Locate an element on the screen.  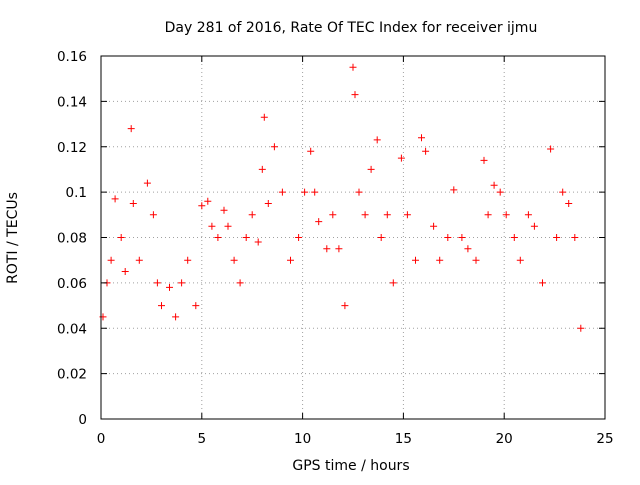
x-tick-label: 25 is located at coordinates (604, 439).